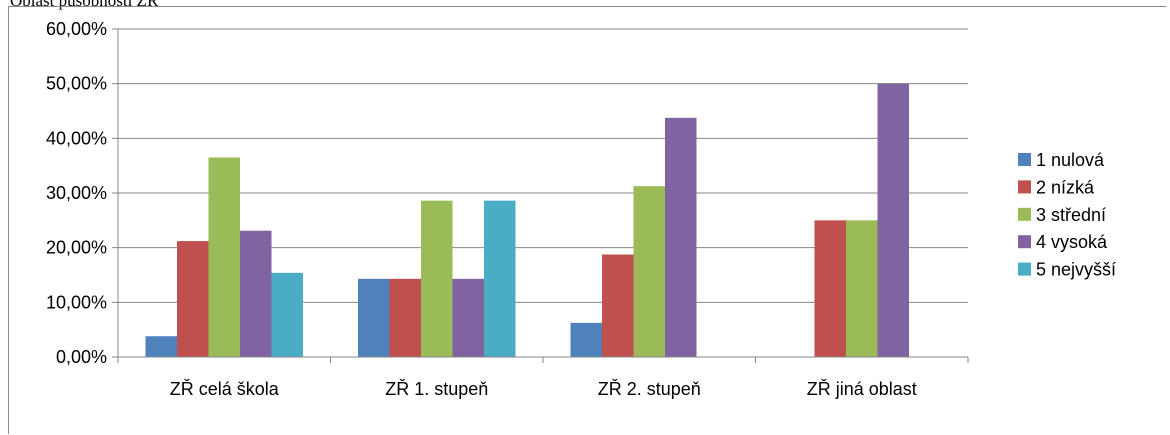 The width and height of the screenshot is (1170, 435). I want to click on legend-label: 2 nízká, so click(1065, 187).